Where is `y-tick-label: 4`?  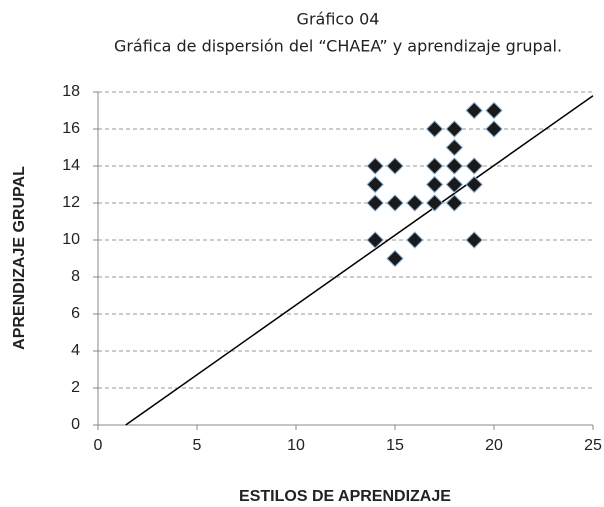
y-tick-label: 4 is located at coordinates (75, 350).